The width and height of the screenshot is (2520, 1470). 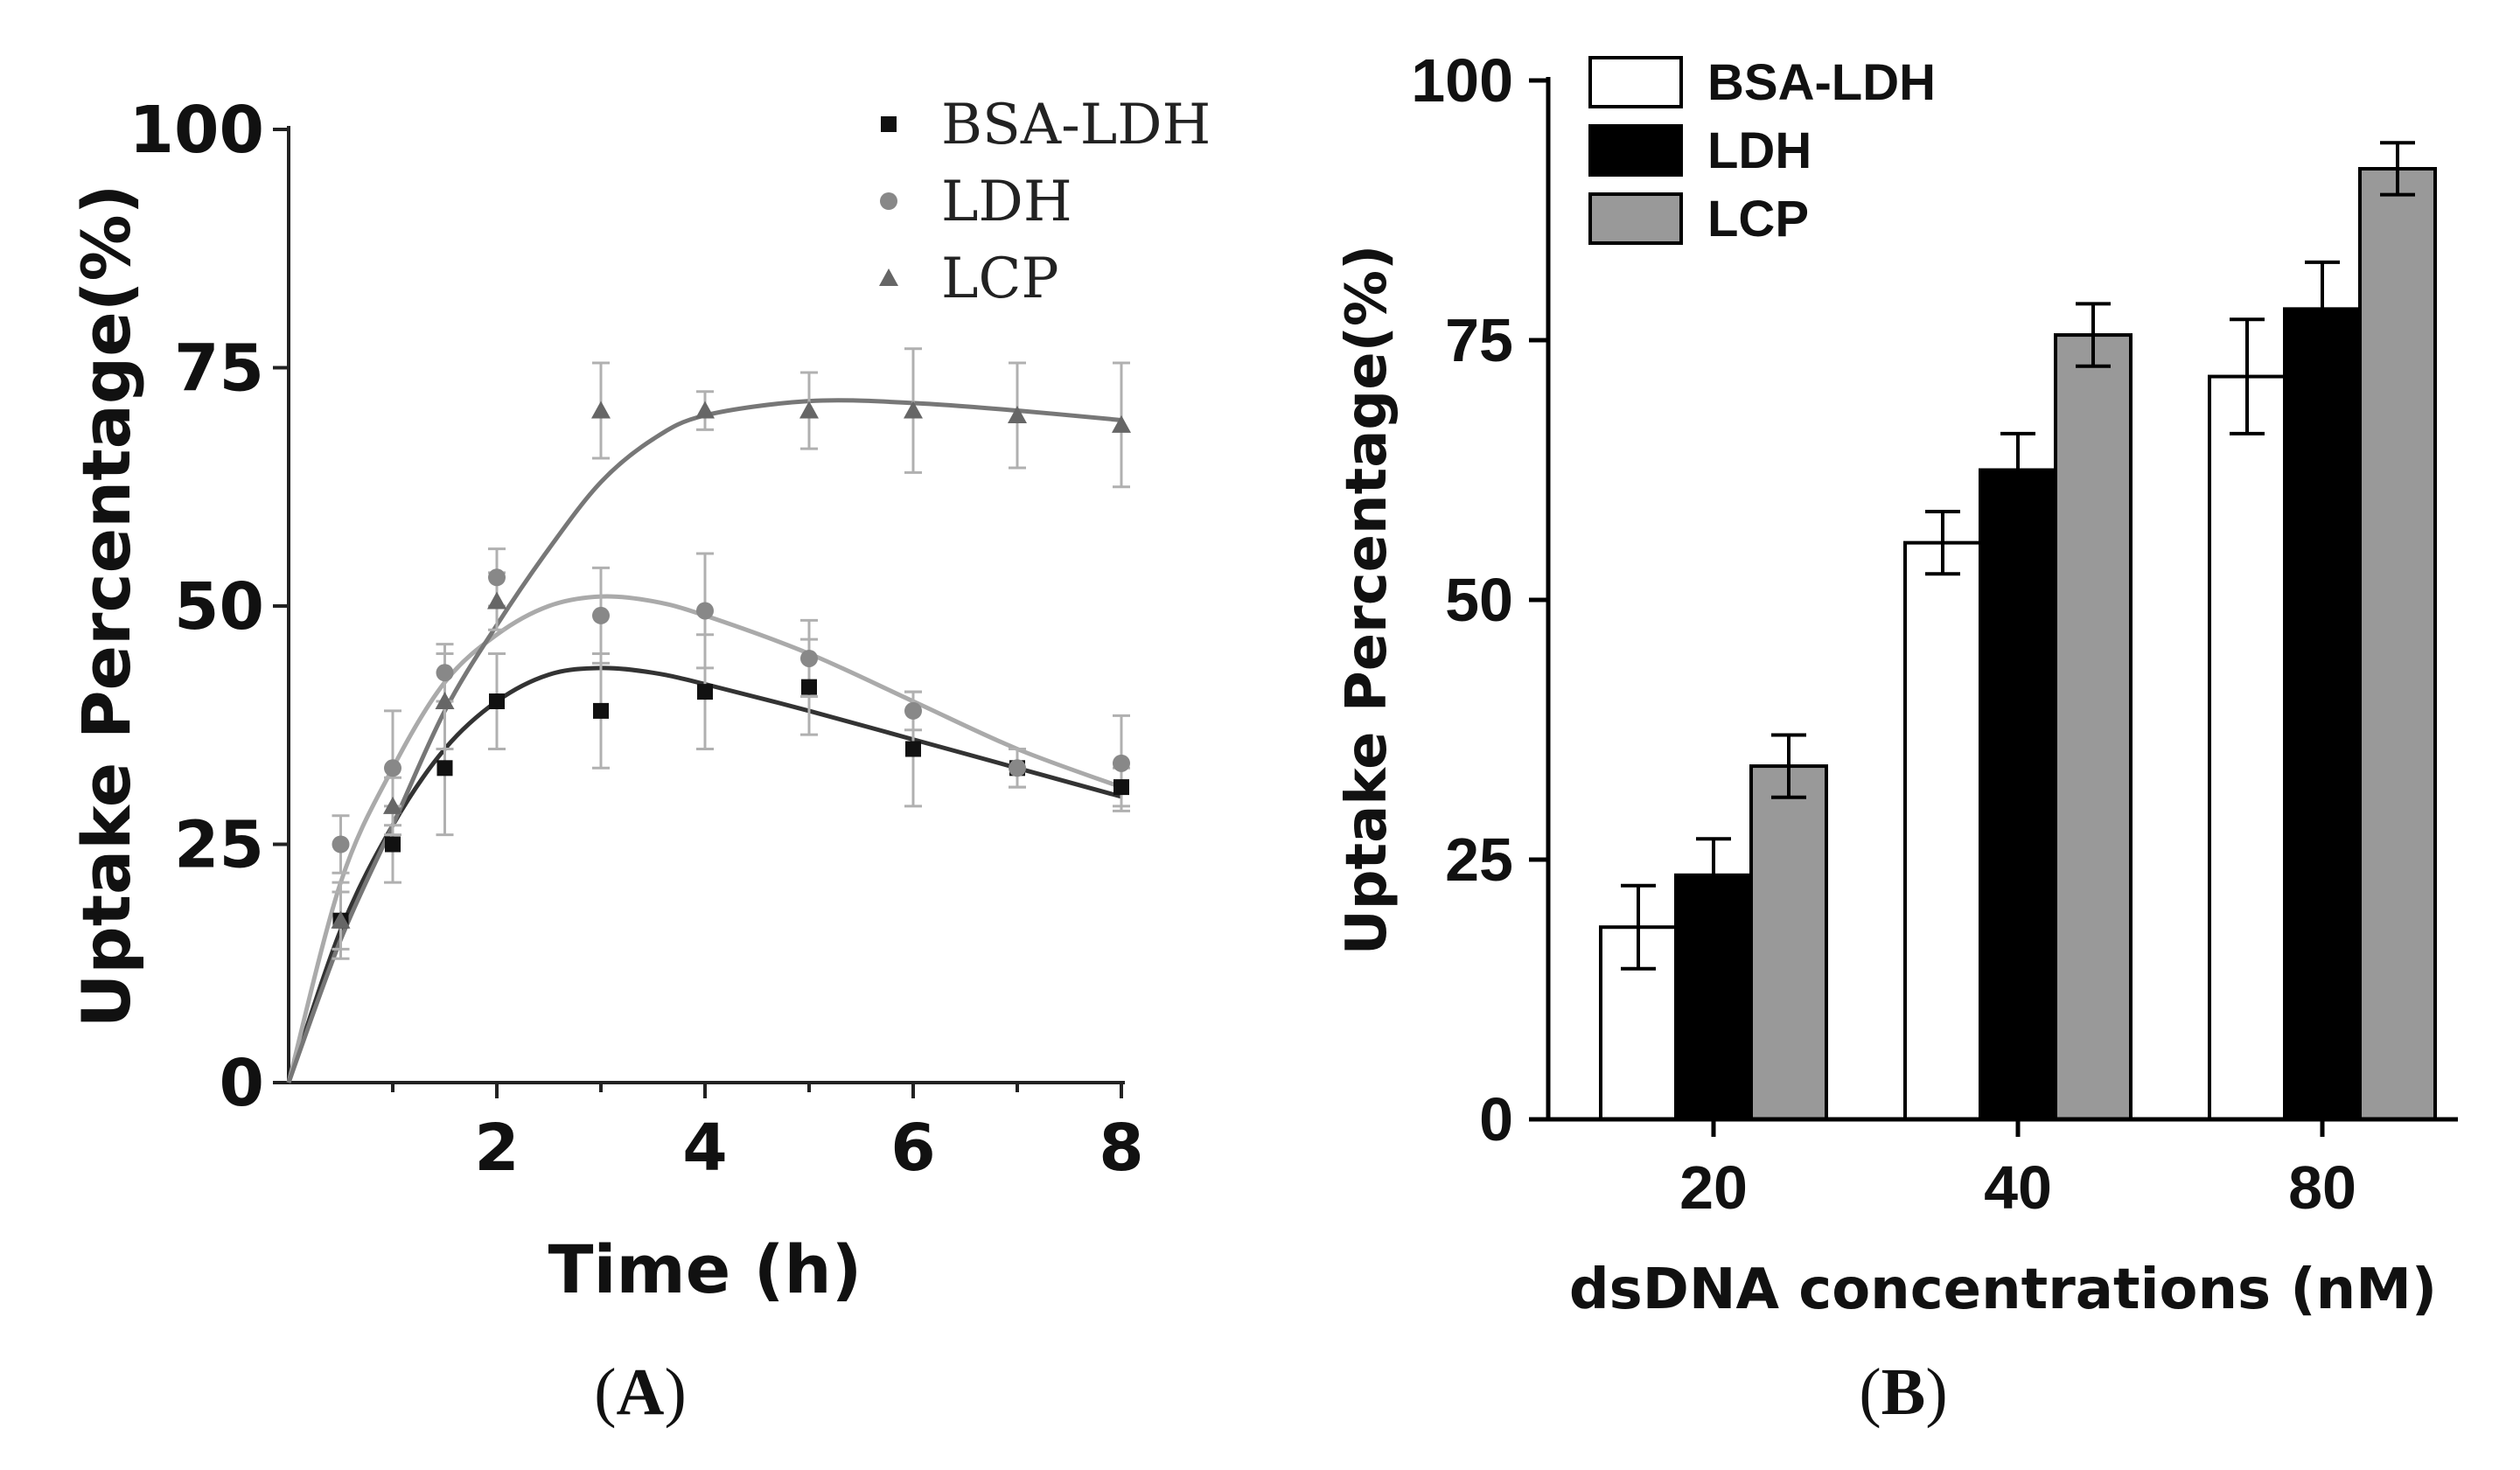 What do you see at coordinates (888, 201) in the screenshot?
I see `panel-a-legend-marker-ldh` at bounding box center [888, 201].